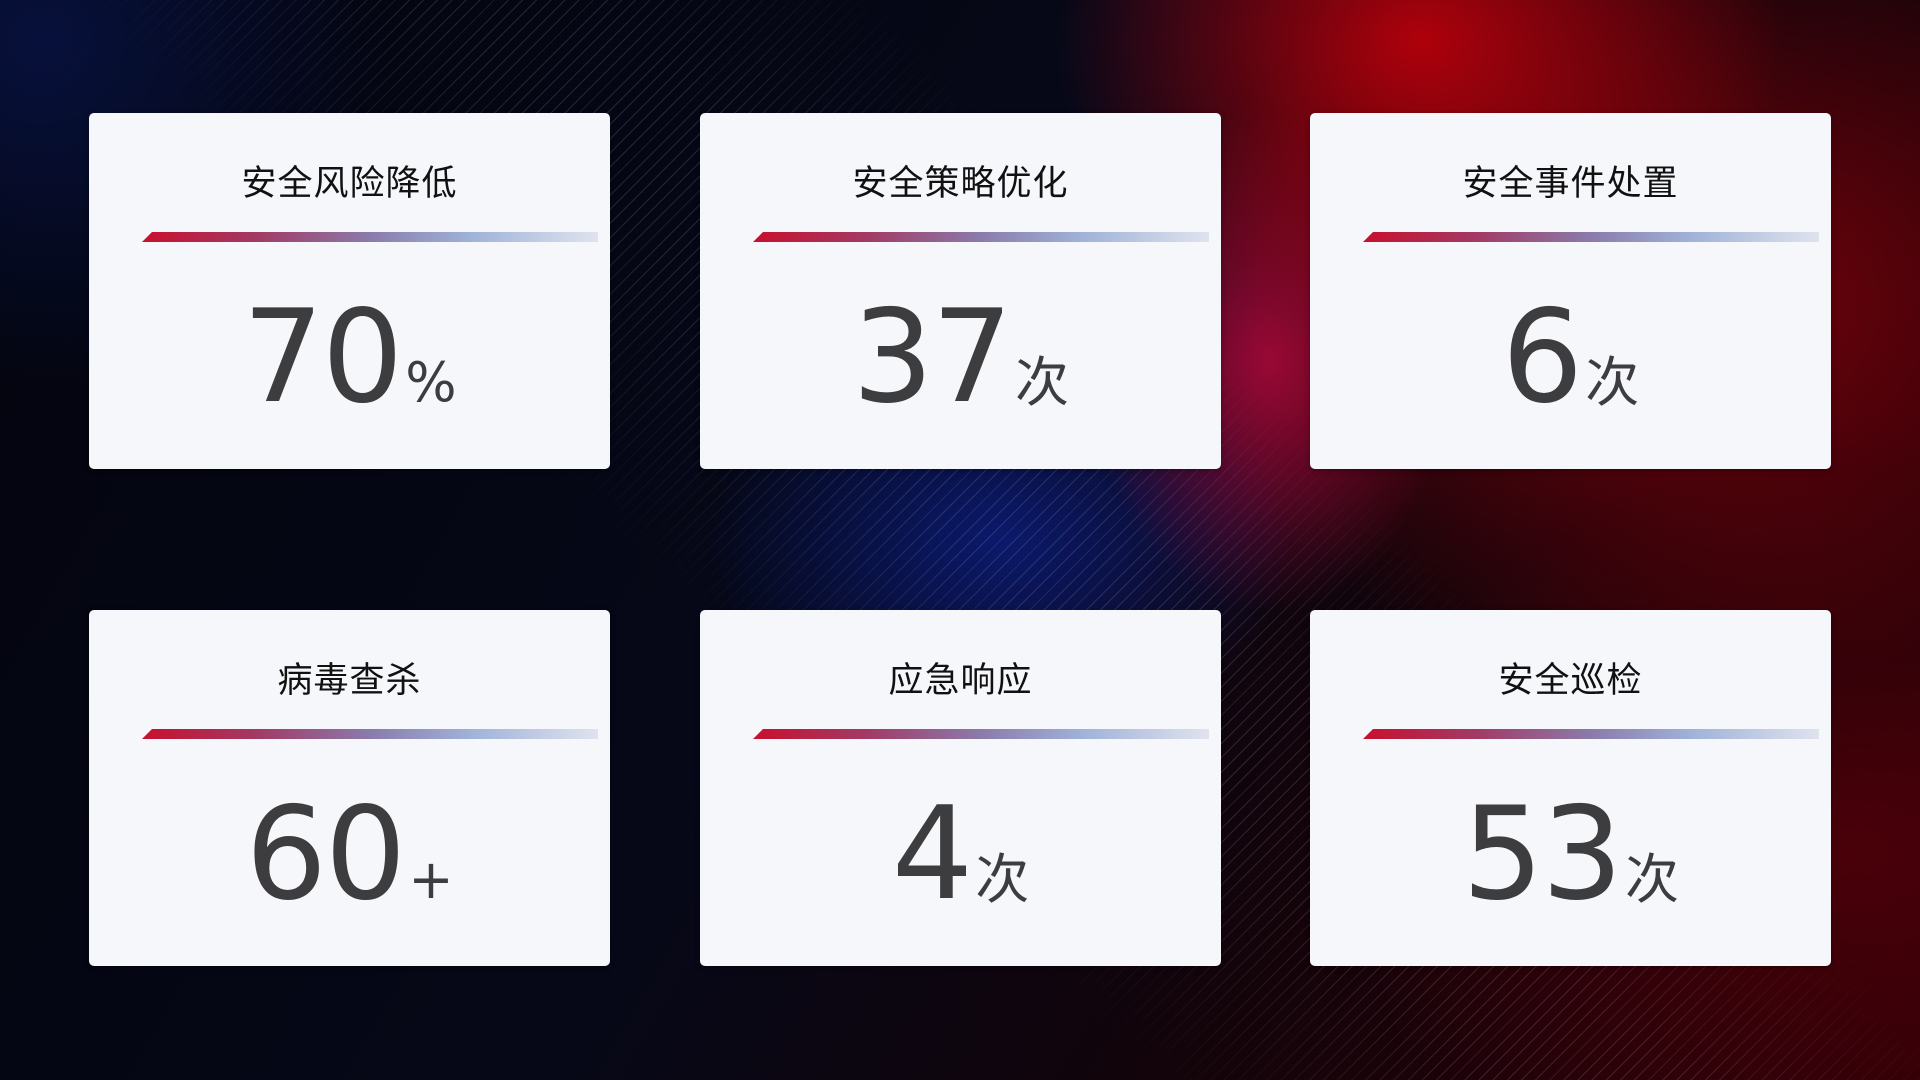 This screenshot has width=1920, height=1080. What do you see at coordinates (960, 681) in the screenshot?
I see `card-title: 应急响应` at bounding box center [960, 681].